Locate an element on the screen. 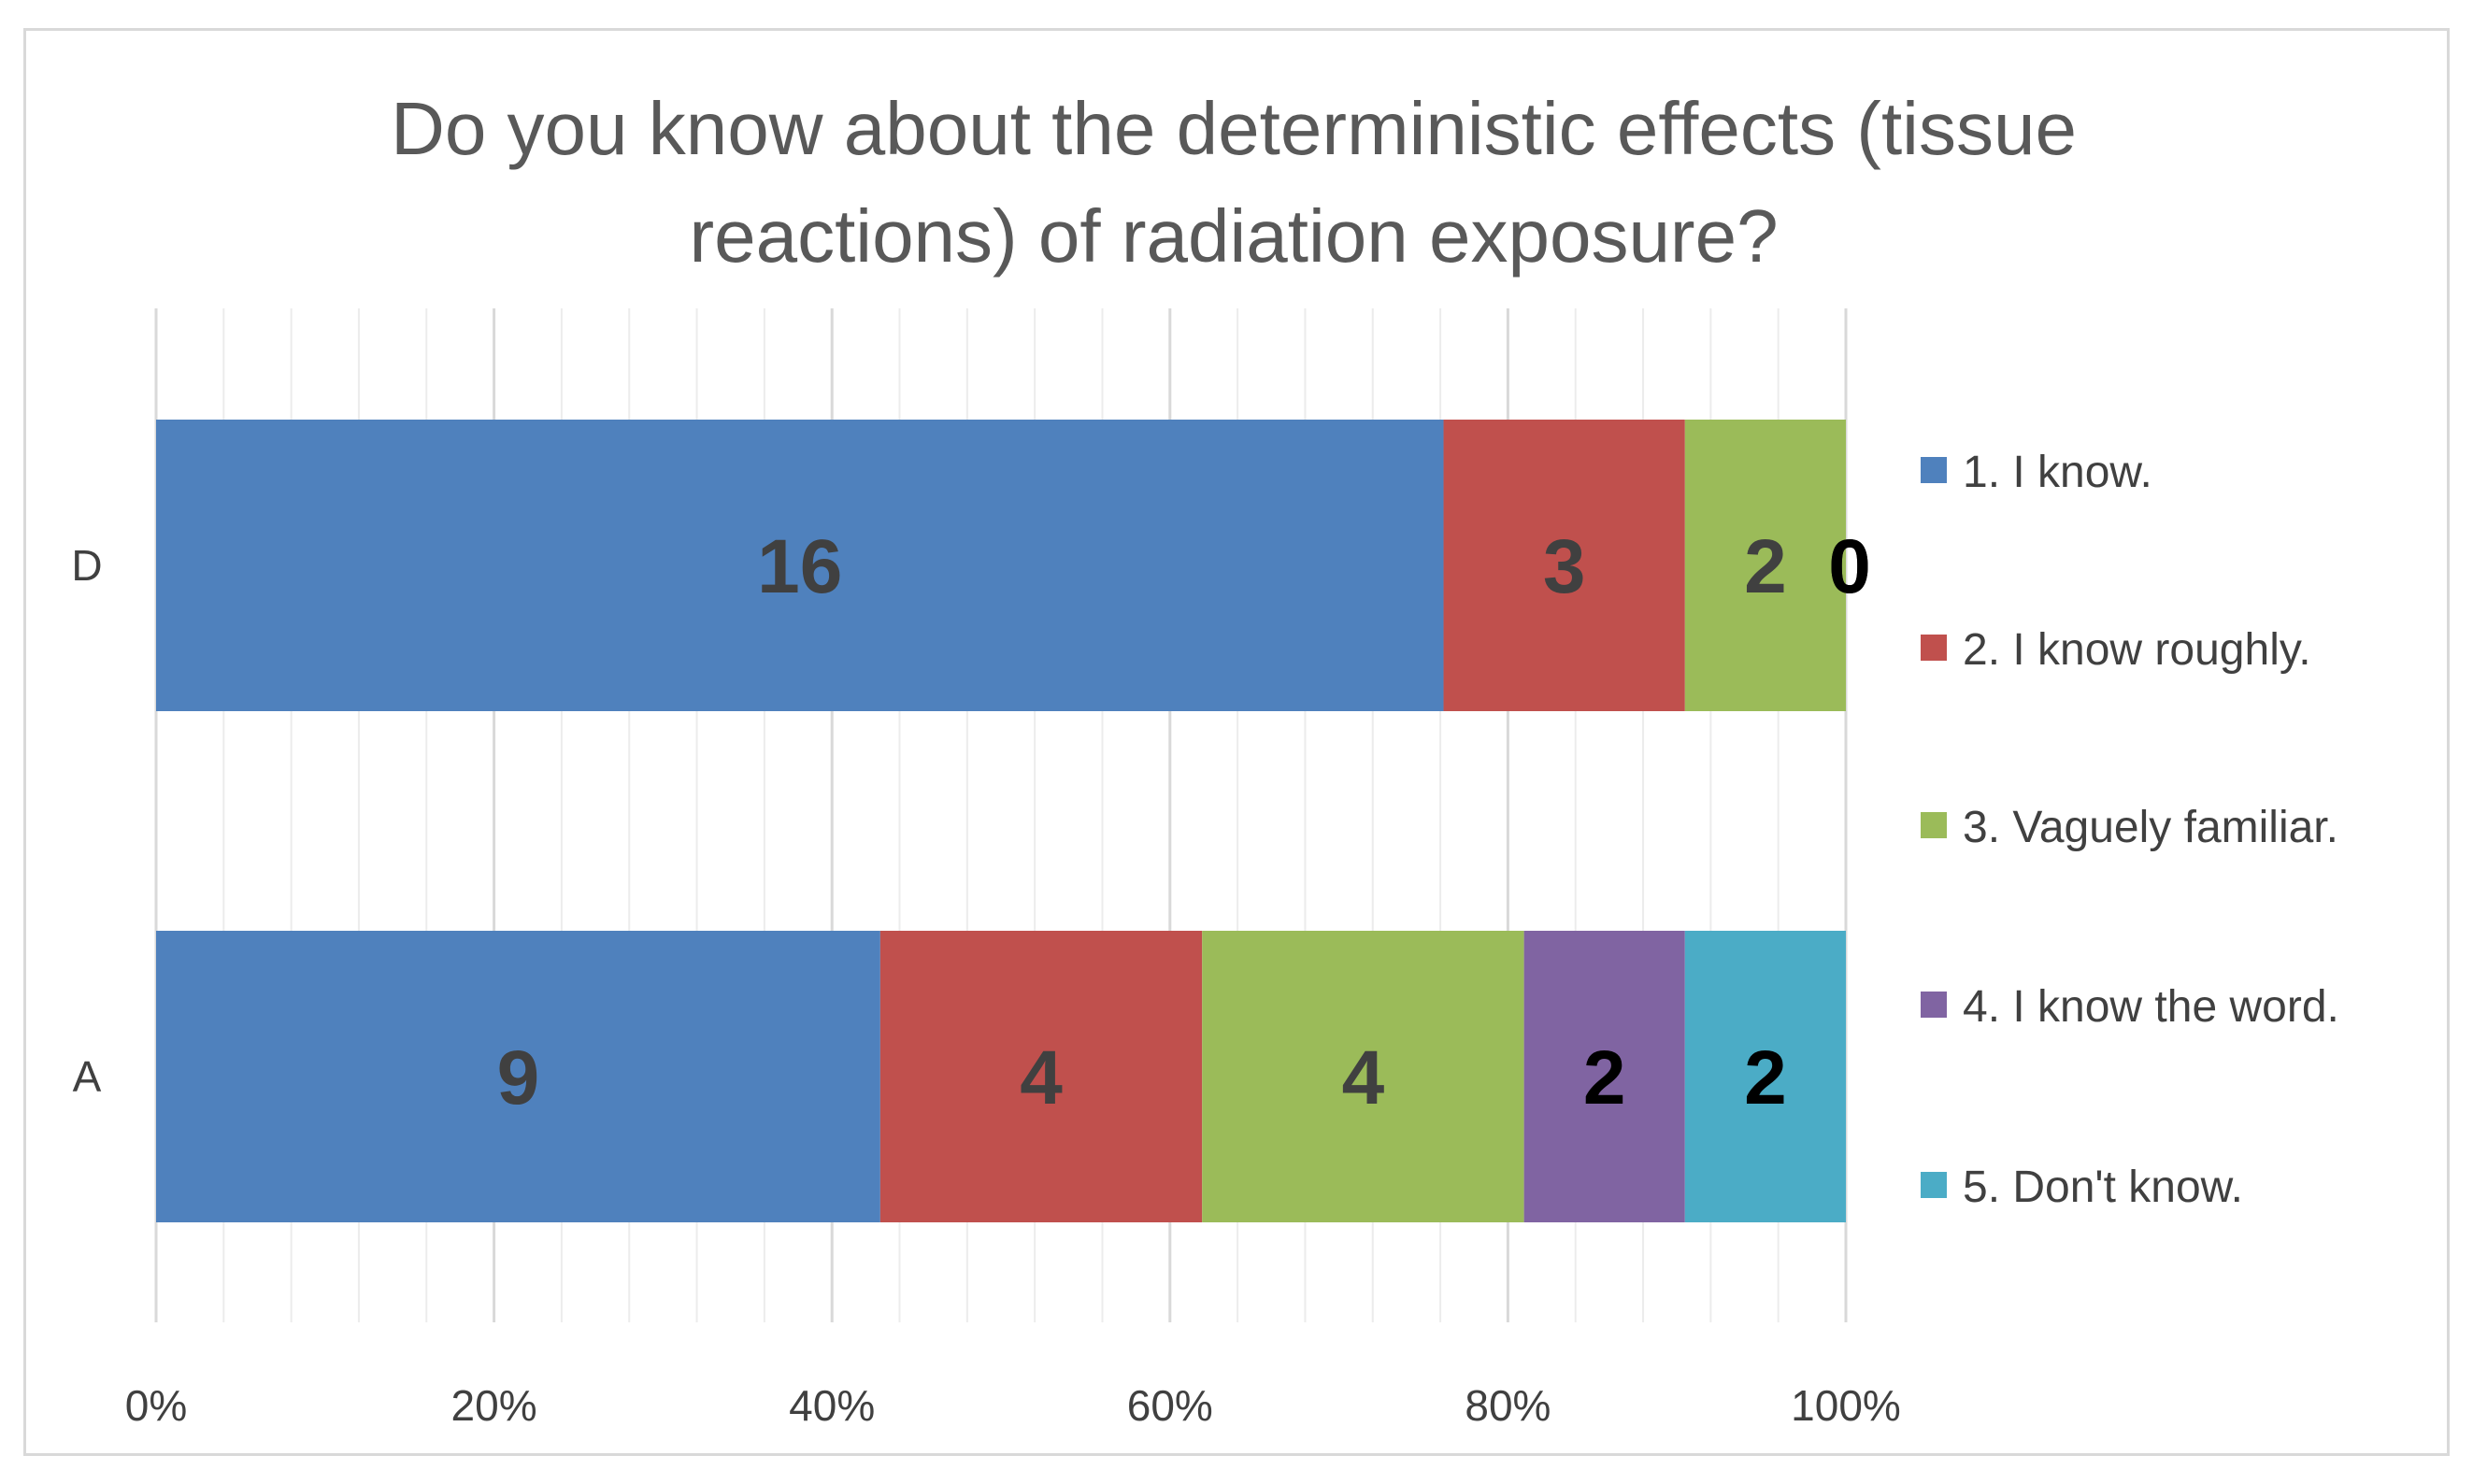  category-label: D is located at coordinates (86, 565).